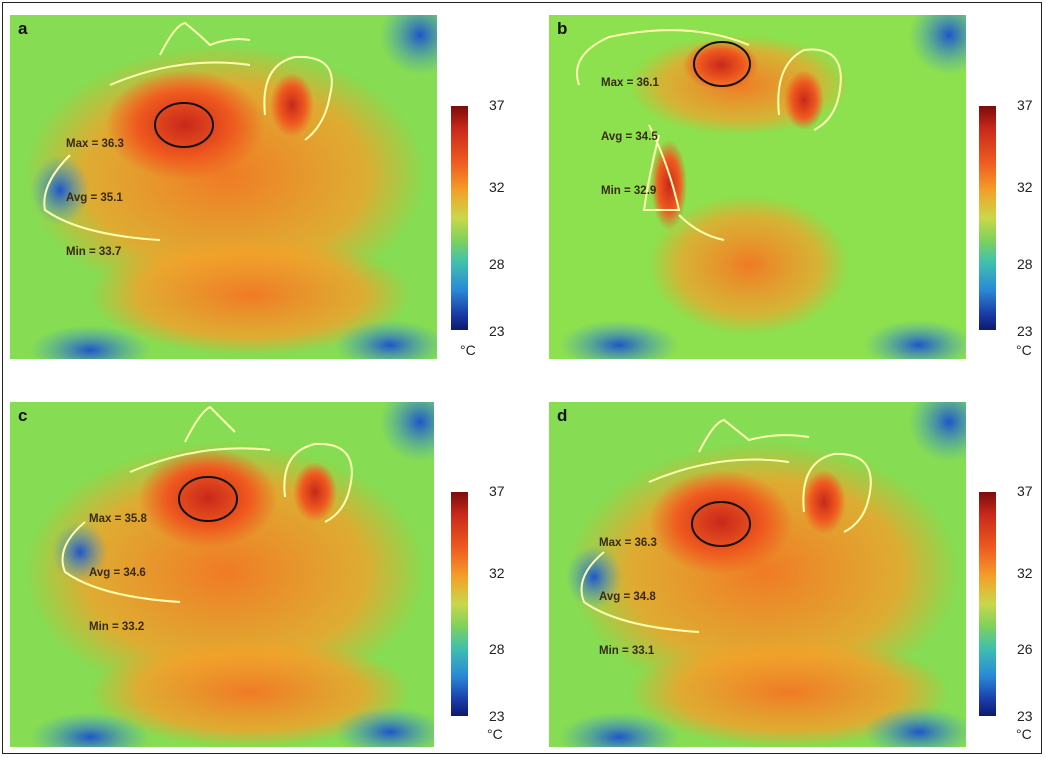 Image resolution: width=1046 pixels, height=758 pixels. Describe the element at coordinates (459, 604) in the screenshot. I see `colorbar-c` at that location.